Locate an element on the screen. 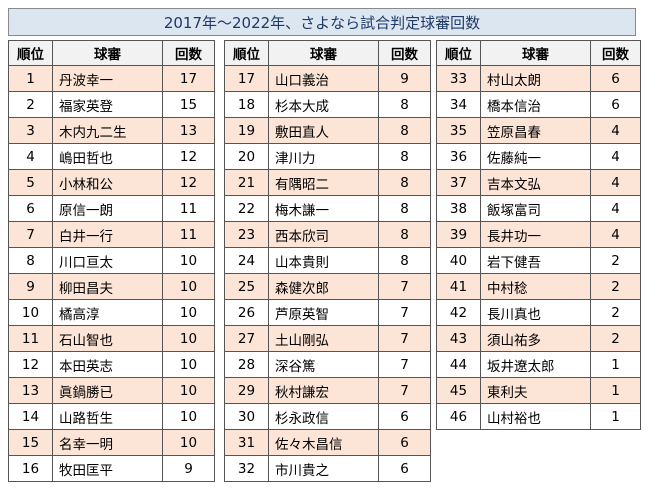 The image size is (650, 500). page-title: 2017年～2022年、さよなら試合判定球審回数 is located at coordinates (322, 22).